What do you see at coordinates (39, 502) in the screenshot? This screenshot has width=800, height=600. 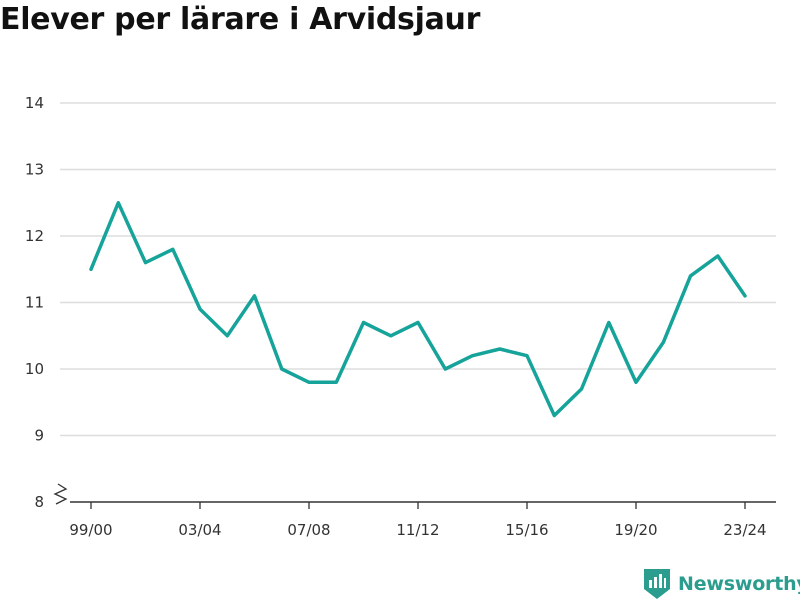 I see `y-tick-label: 8` at bounding box center [39, 502].